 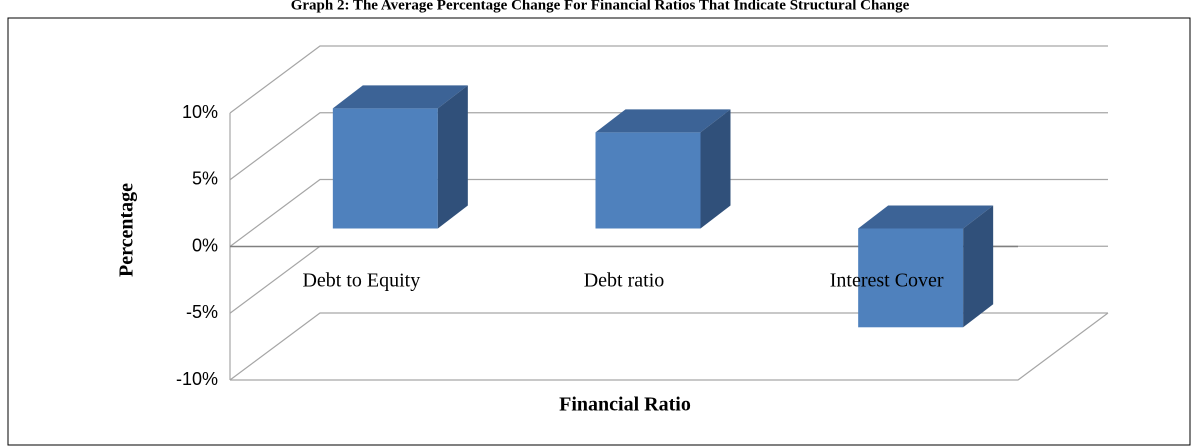 I want to click on y-tick-label: 5%, so click(x=205, y=179).